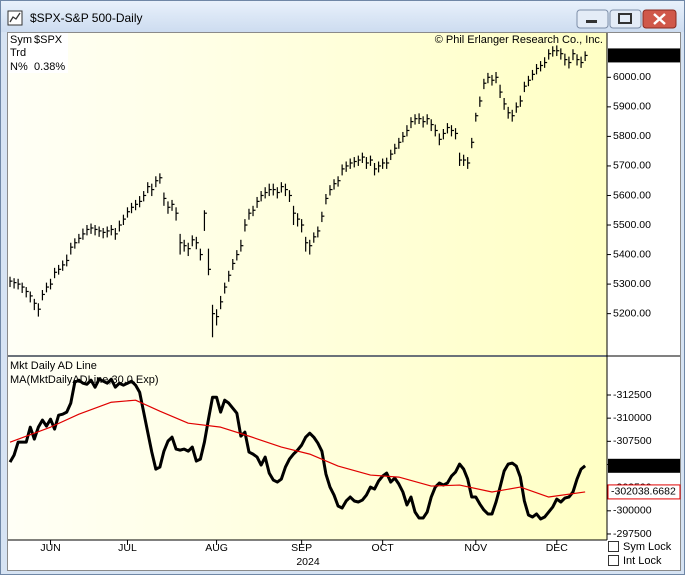 This screenshot has height=575, width=685. I want to click on ma-line, so click(297, 448).